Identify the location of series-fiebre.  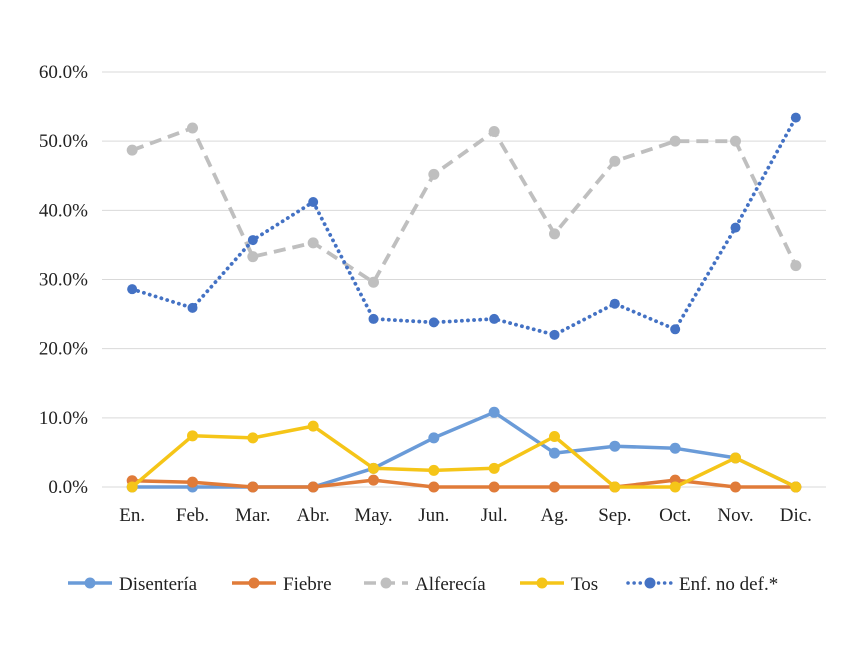
(464, 483).